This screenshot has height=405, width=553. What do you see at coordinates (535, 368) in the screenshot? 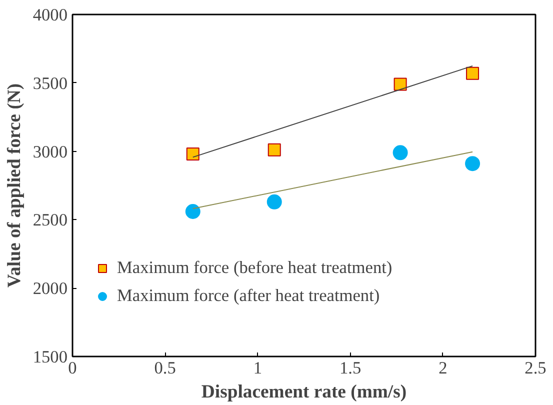
I see `x-tick-label: 2.5` at bounding box center [535, 368].